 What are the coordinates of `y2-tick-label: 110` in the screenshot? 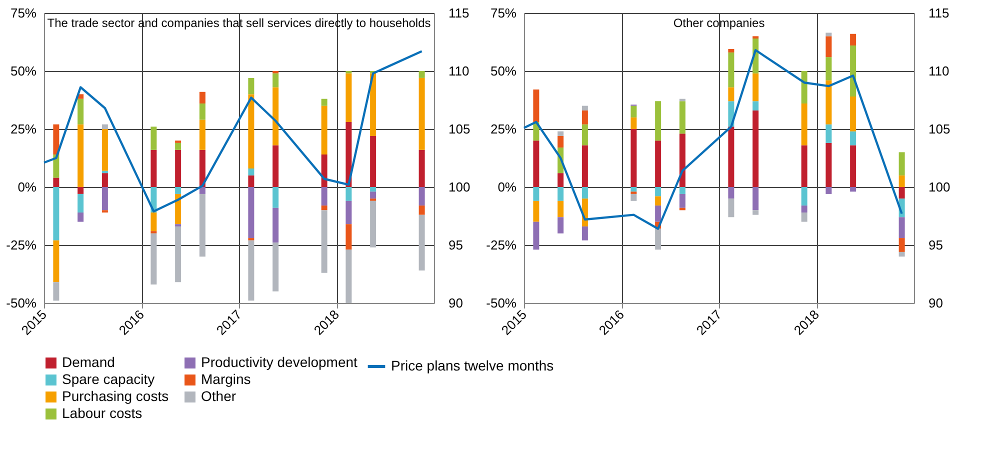 It's located at (459, 71).